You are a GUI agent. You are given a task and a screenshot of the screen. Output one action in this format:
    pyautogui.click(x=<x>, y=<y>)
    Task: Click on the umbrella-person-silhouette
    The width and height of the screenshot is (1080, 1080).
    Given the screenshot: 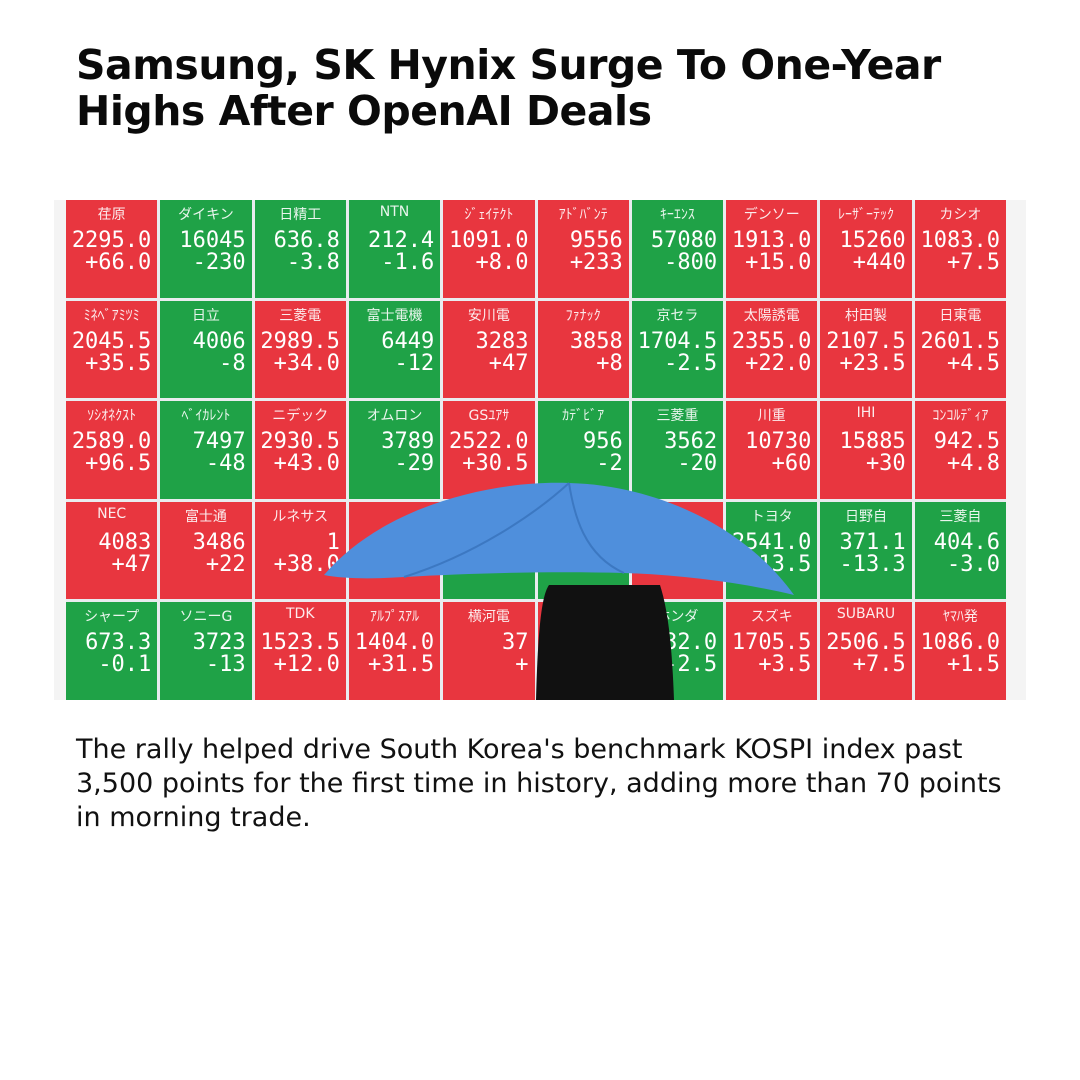 What is the action you would take?
    pyautogui.click(x=559, y=591)
    